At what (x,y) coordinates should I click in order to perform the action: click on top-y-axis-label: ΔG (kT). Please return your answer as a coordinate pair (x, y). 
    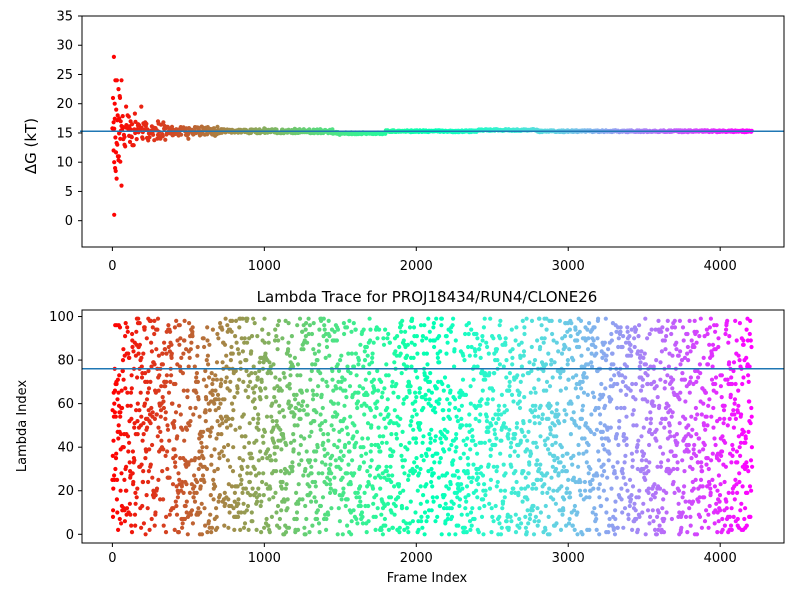
    Looking at the image, I should click on (31, 146).